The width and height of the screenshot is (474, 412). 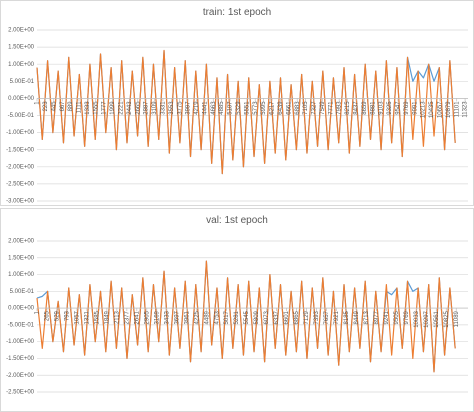 I want to click on x-tick-label: 5329, so click(x=239, y=108).